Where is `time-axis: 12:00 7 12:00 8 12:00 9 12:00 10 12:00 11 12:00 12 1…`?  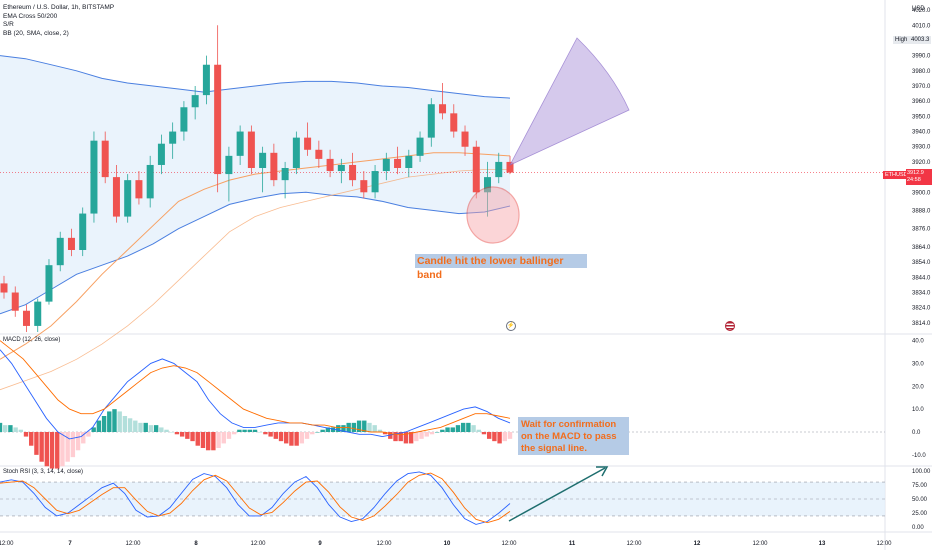 time-axis: 12:00 7 12:00 8 12:00 9 12:00 10 12:00 11 12:00 12 1… is located at coordinates (446, 544).